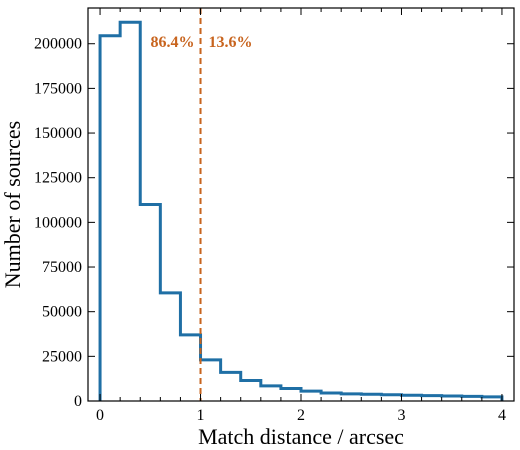  Describe the element at coordinates (502, 415) in the screenshot. I see `x-tick-label: 4` at that location.